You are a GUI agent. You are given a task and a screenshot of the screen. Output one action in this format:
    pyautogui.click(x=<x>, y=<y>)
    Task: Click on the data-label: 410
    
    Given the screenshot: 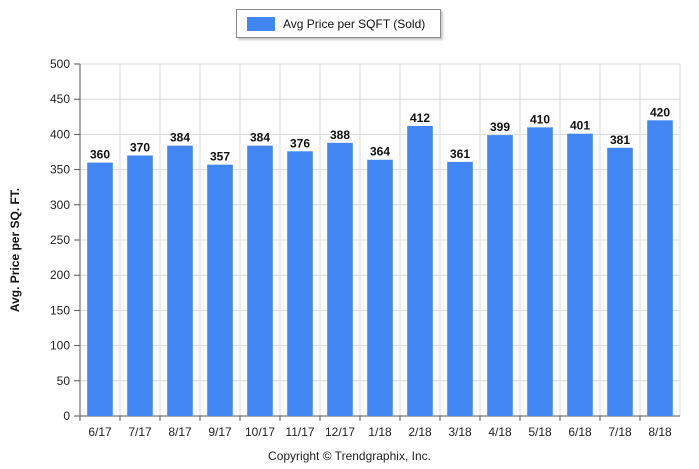 What is the action you would take?
    pyautogui.click(x=540, y=119)
    